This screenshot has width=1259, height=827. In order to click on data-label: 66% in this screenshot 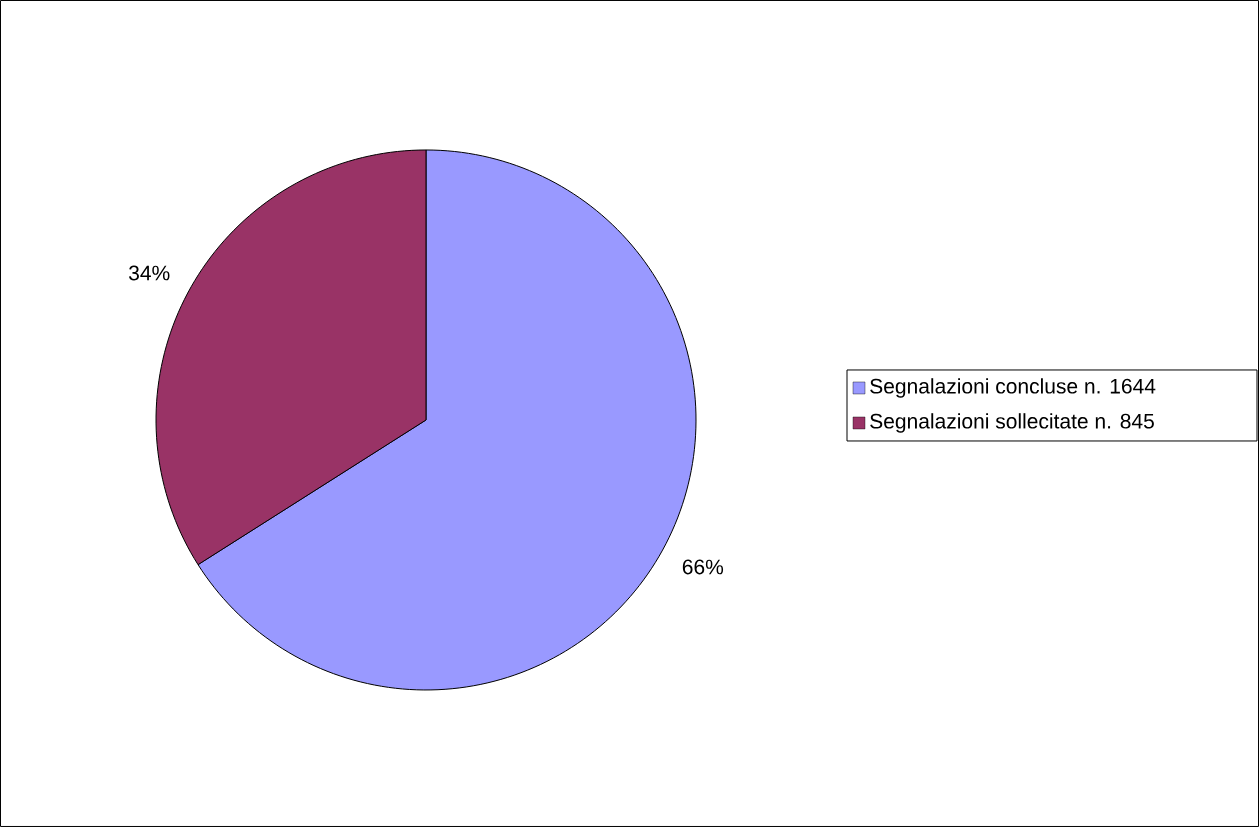, I will do `click(703, 567)`.